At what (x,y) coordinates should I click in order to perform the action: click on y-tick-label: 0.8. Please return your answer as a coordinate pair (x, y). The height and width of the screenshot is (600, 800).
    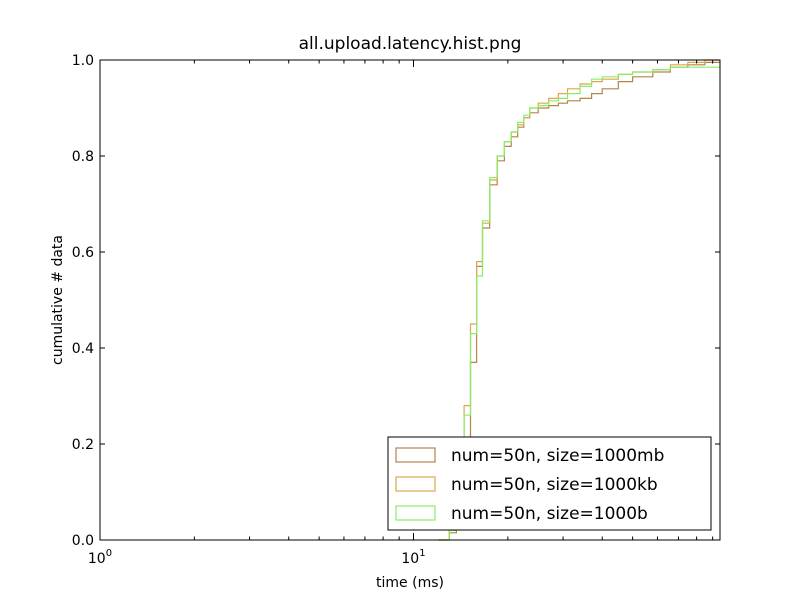
    Looking at the image, I should click on (83, 157).